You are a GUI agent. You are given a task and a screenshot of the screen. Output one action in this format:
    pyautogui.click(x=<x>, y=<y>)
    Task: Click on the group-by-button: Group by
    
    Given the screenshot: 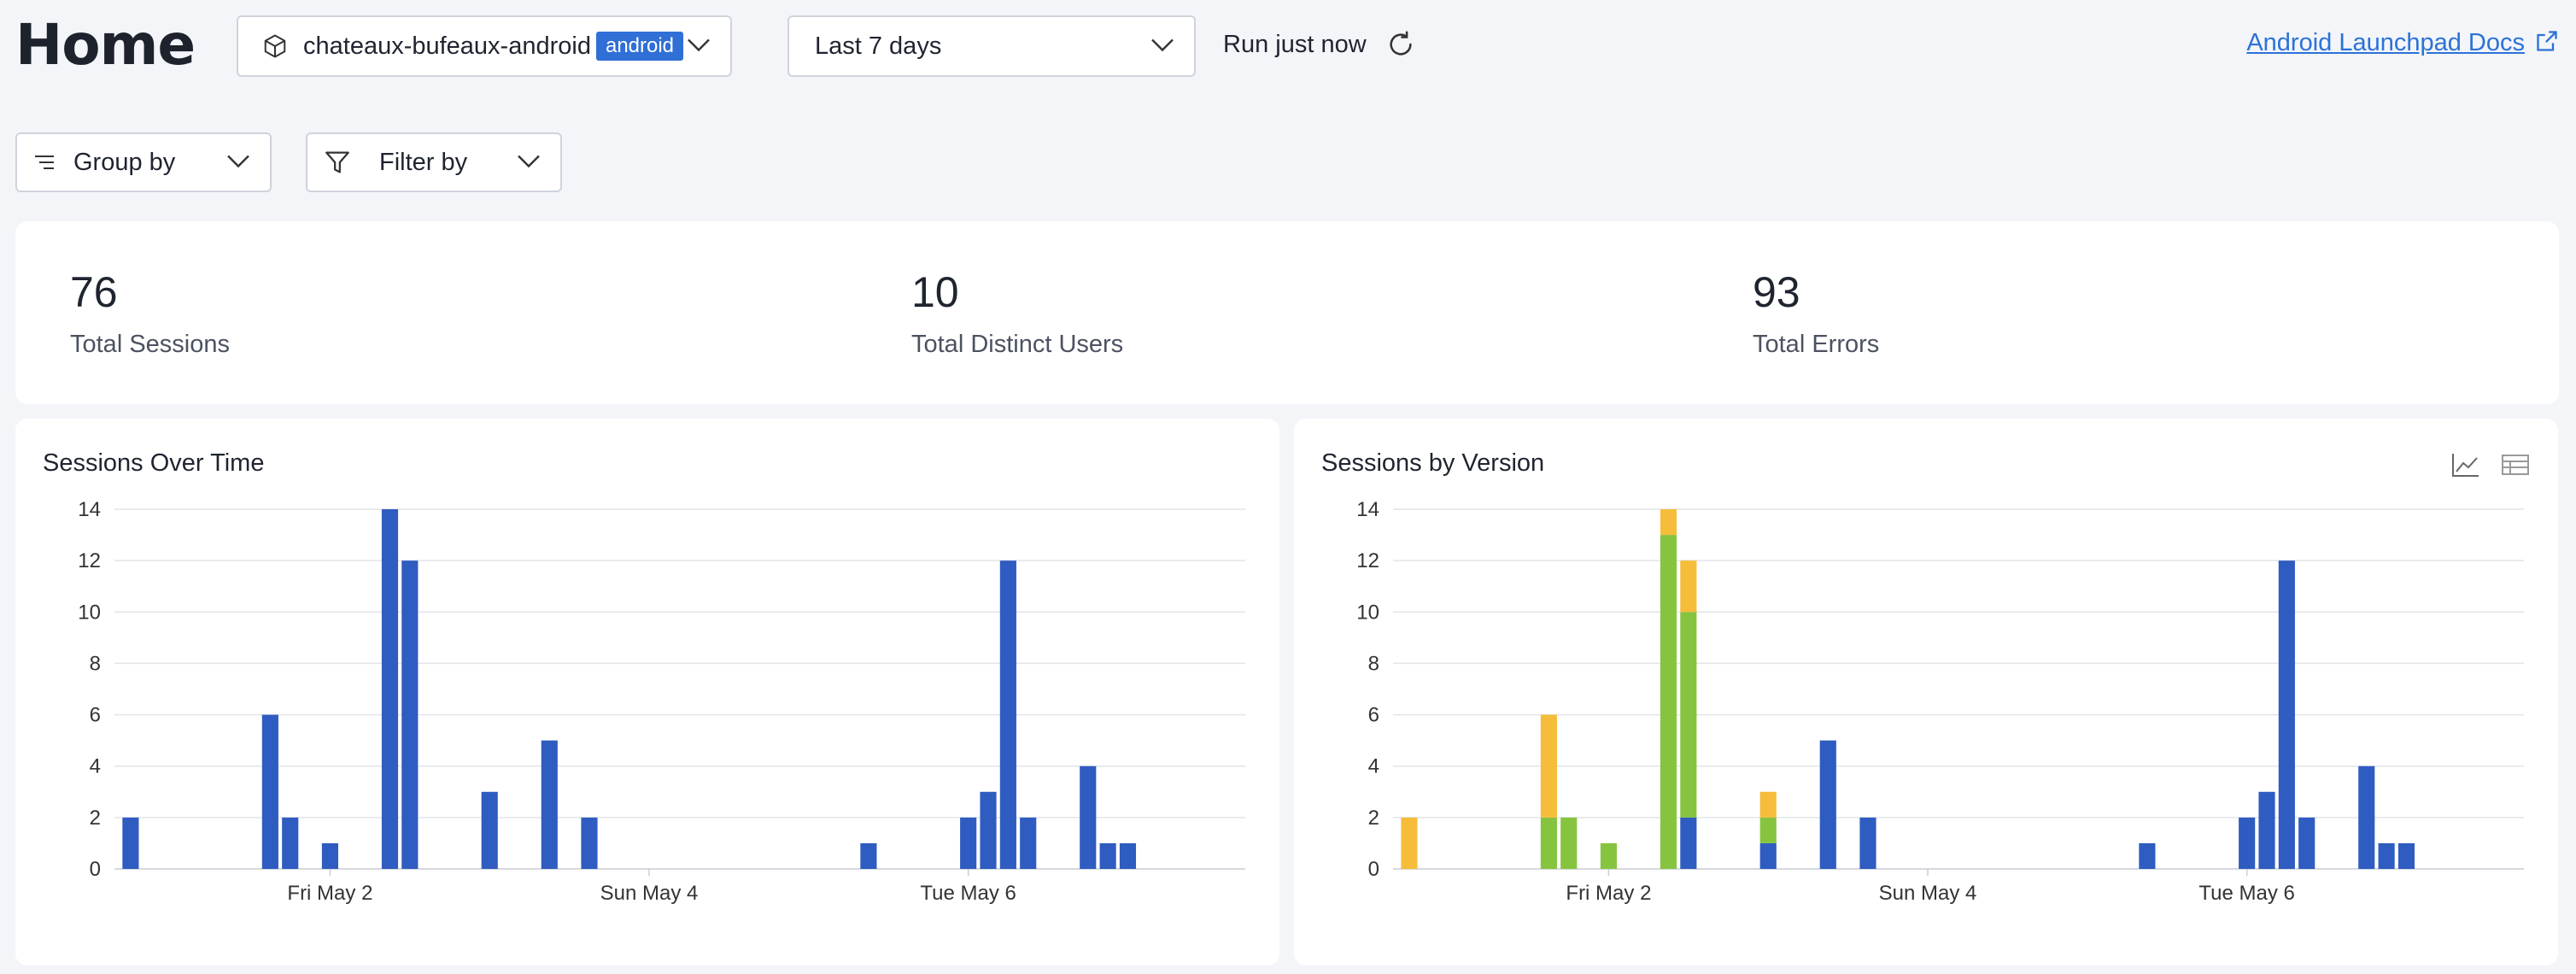 What is the action you would take?
    pyautogui.click(x=143, y=162)
    